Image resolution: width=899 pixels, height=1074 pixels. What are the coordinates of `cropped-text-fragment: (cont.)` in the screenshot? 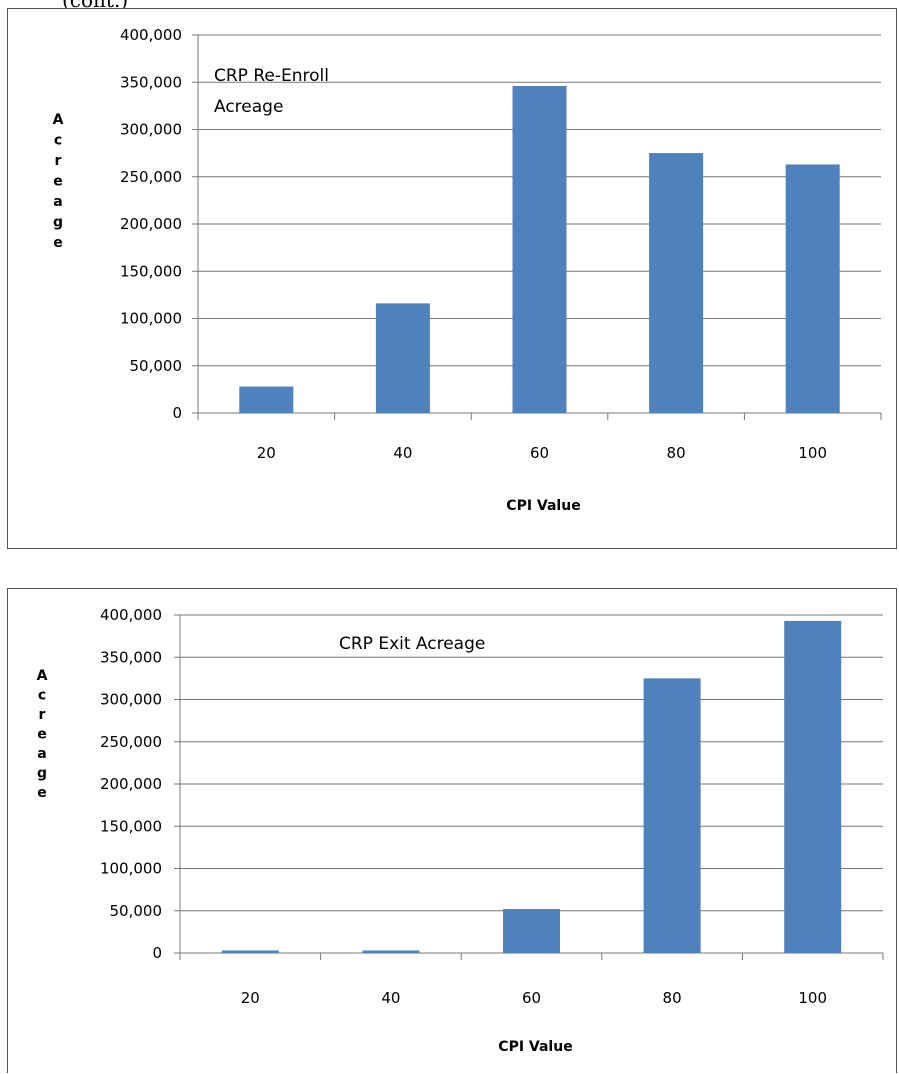 It's located at (95, 4).